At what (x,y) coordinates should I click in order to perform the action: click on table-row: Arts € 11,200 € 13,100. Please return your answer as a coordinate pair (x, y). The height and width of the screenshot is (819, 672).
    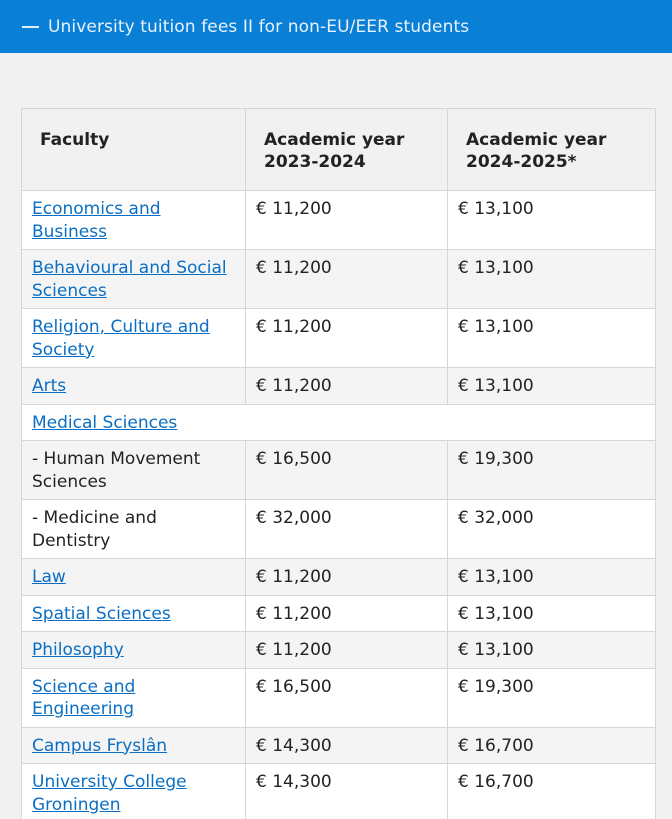
    Looking at the image, I should click on (338, 386).